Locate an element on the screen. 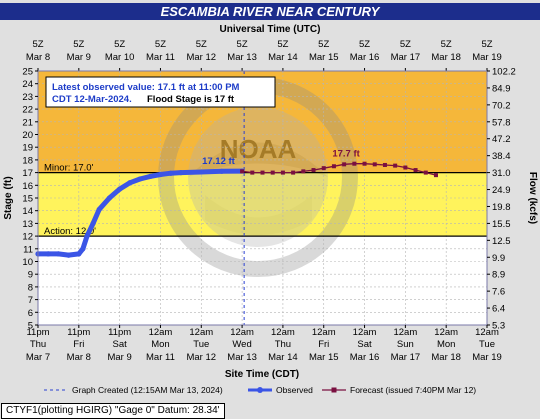 This screenshot has height=419, width=540. minor-zone is located at coordinates (262, 204).